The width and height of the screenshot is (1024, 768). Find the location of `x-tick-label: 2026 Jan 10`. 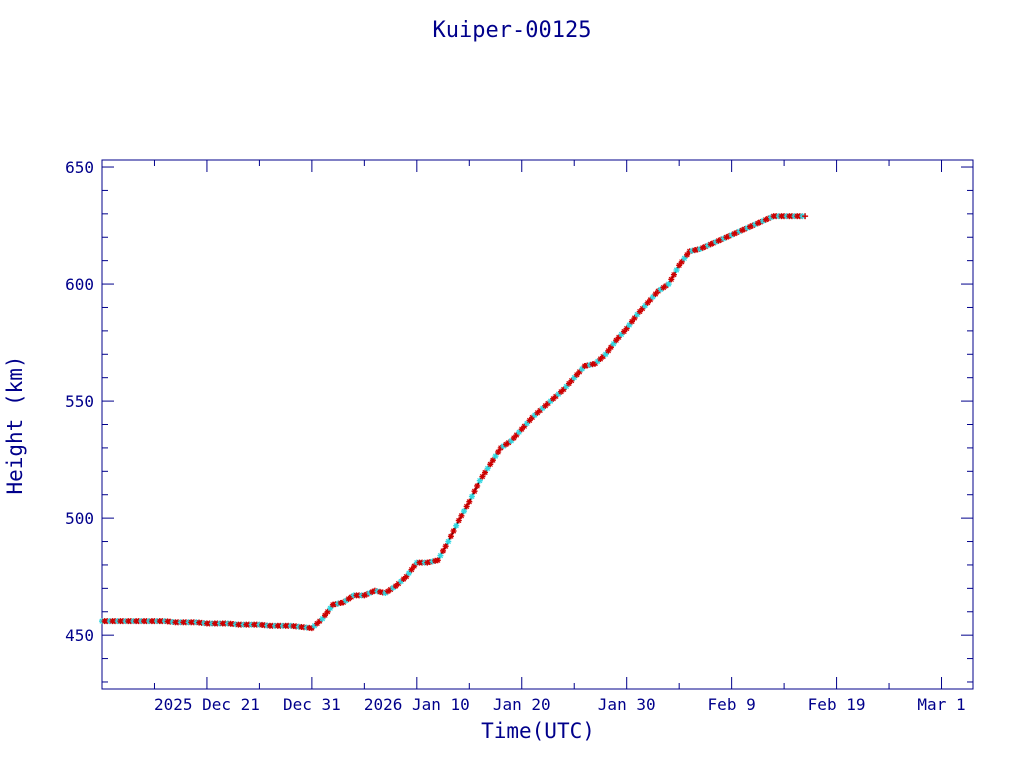

x-tick-label: 2026 Jan 10 is located at coordinates (417, 704).